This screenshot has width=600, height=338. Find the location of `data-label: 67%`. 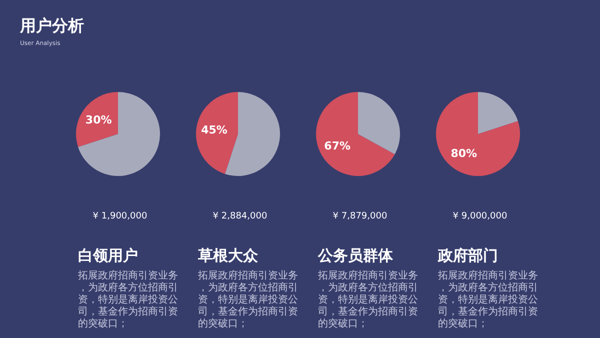

data-label: 67% is located at coordinates (337, 146).